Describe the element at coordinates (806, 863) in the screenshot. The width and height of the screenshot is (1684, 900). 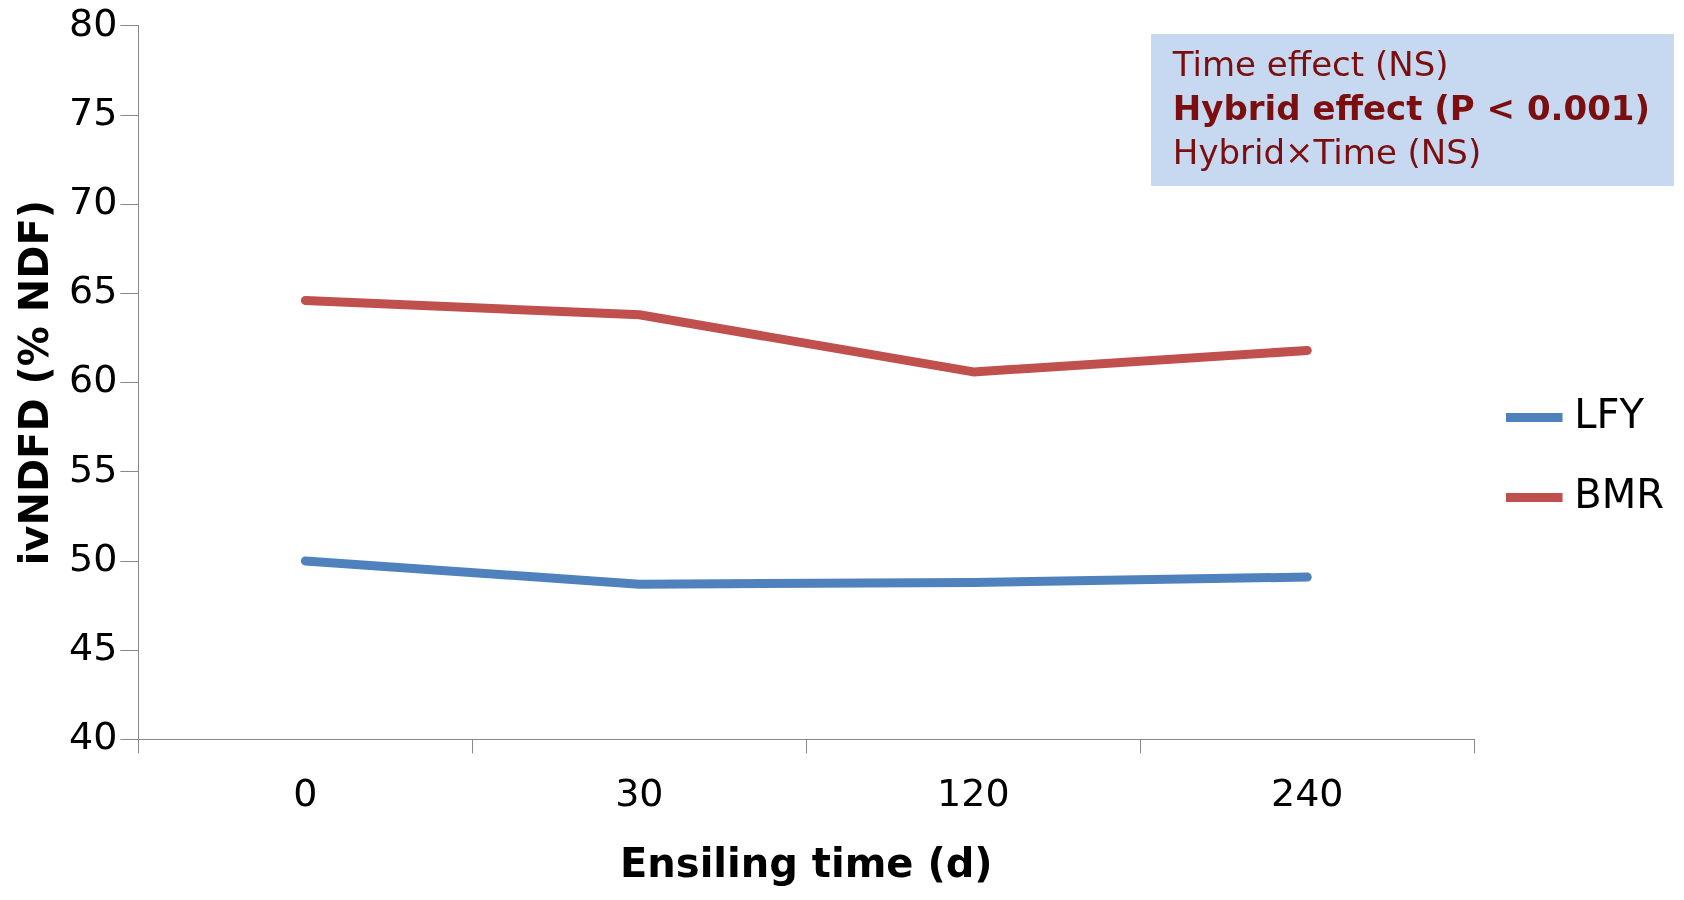
I see `x-axis-title: Ensiling time (d)` at that location.